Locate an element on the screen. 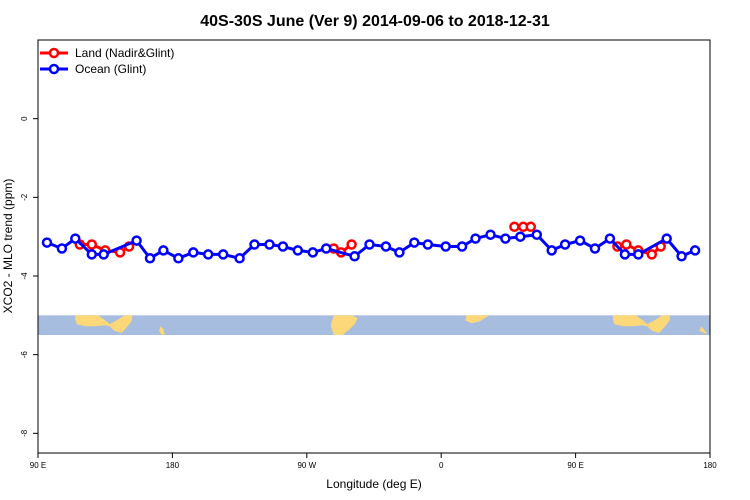 The height and width of the screenshot is (500, 750). y-tick-label: -6 is located at coordinates (24, 355).